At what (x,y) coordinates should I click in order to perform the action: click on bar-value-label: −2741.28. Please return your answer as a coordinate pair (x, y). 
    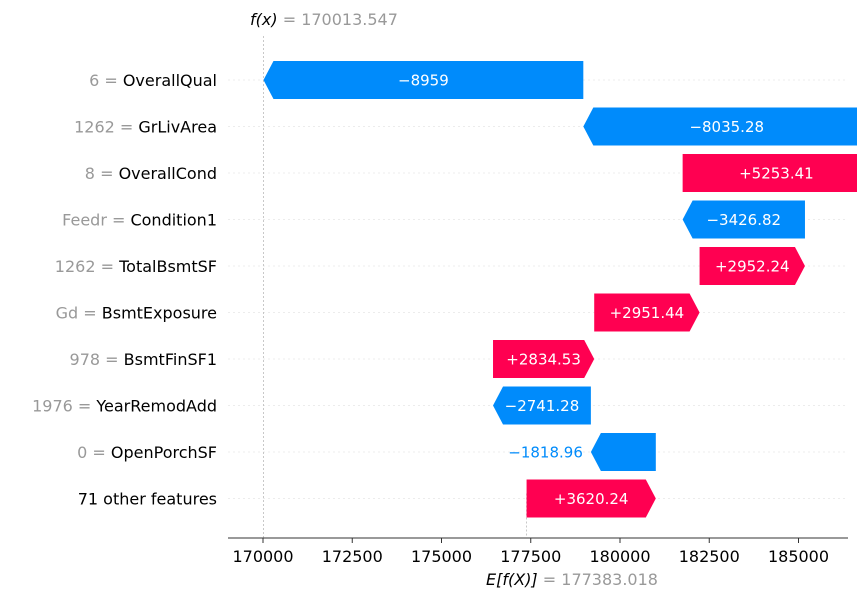
    Looking at the image, I should click on (542, 406).